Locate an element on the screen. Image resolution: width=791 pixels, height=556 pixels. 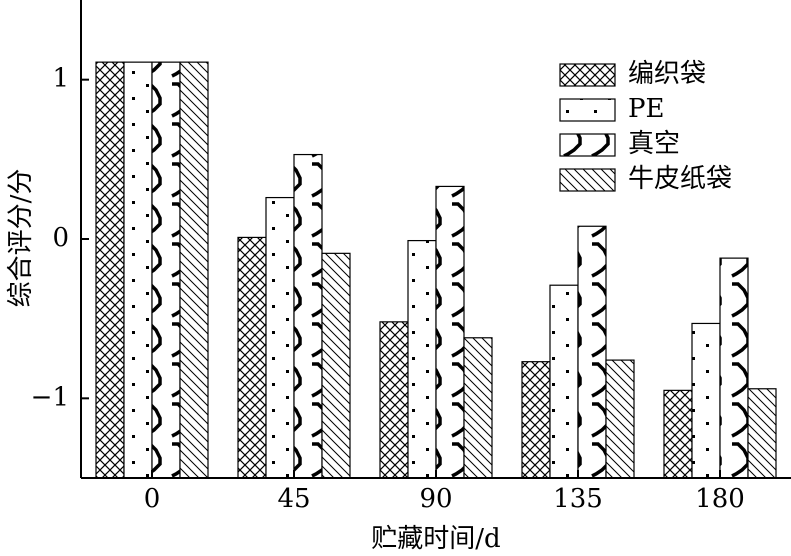
x-tick-label: 180 is located at coordinates (720, 499).